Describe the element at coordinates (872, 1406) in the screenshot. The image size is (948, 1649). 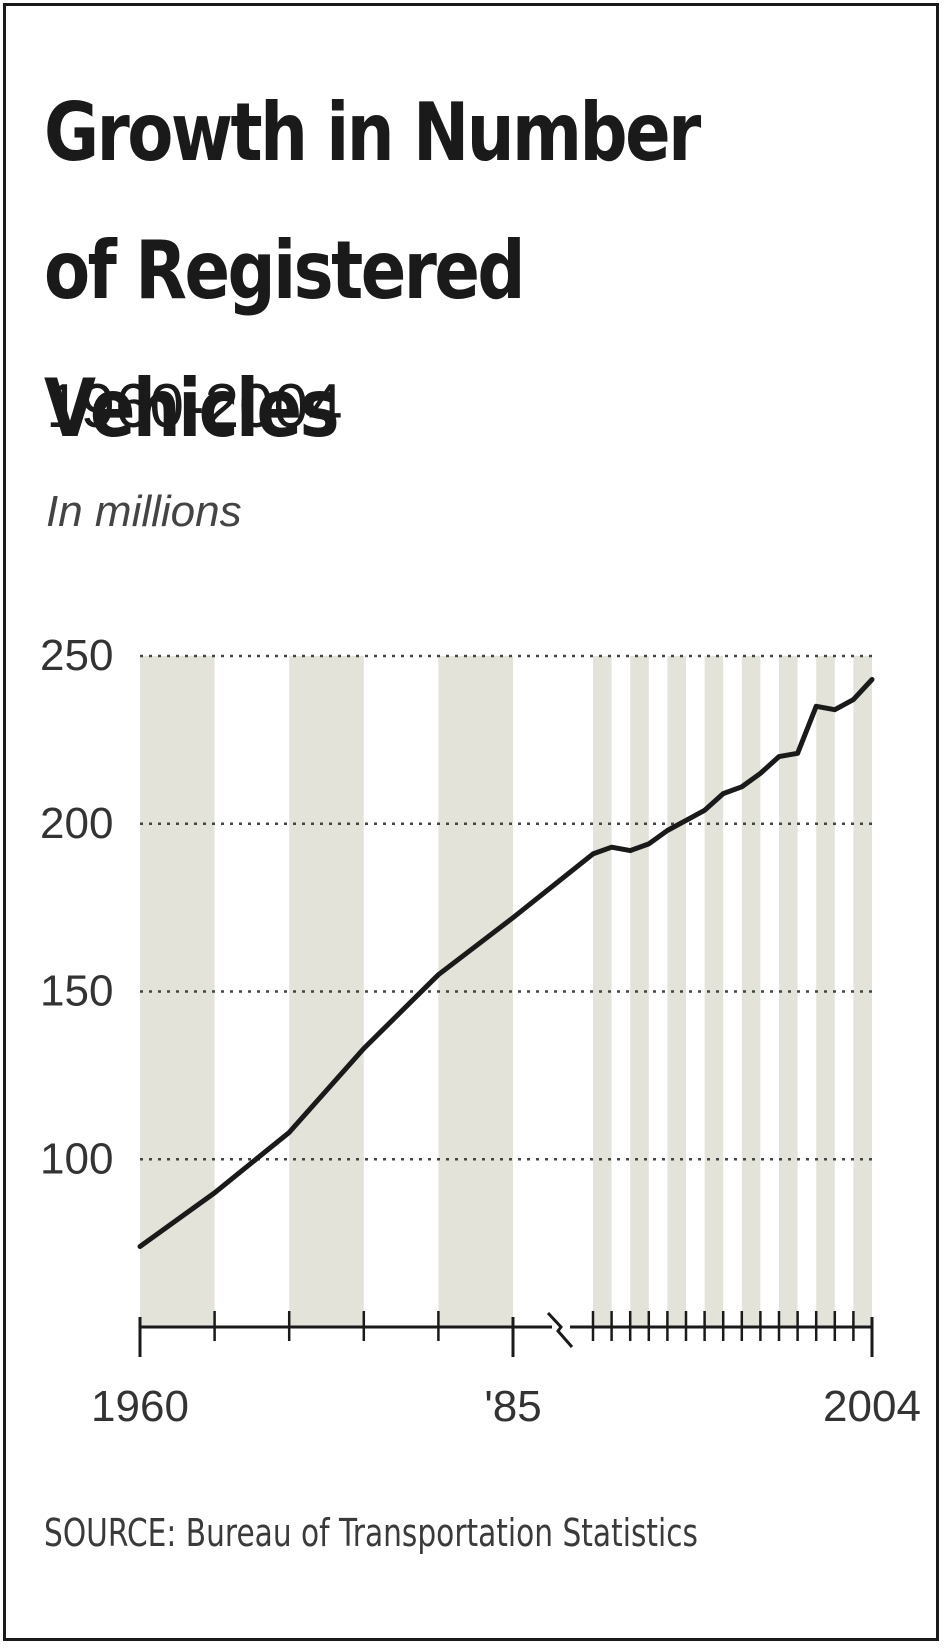
I see `x-tick-label: 2004` at that location.